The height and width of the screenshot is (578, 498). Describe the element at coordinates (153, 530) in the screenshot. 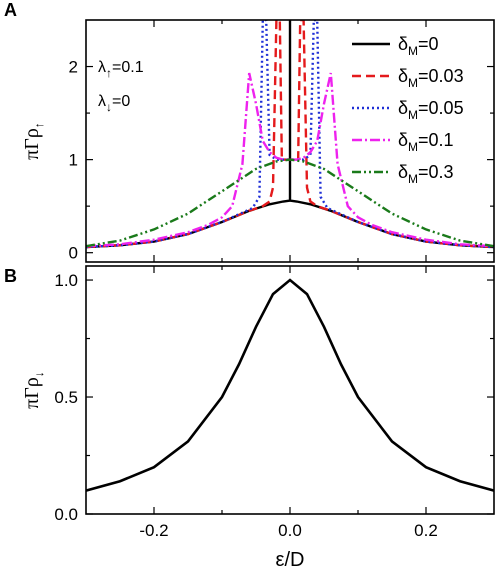

I see `x-tick-label: -0.2` at that location.